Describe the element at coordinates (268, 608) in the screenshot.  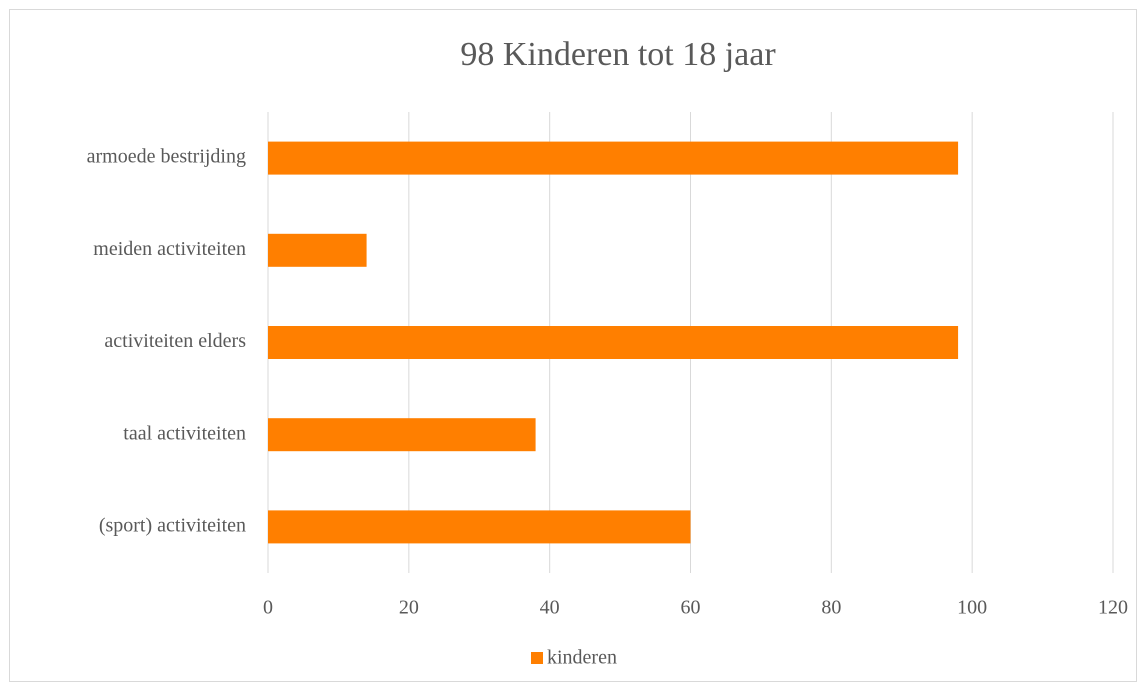
I see `x-tick-label: 0` at that location.